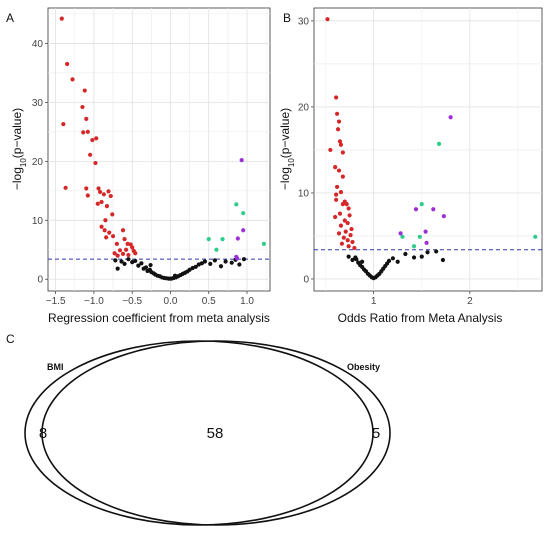  What do you see at coordinates (304, 21) in the screenshot?
I see `y-tick-label: 30` at bounding box center [304, 21].